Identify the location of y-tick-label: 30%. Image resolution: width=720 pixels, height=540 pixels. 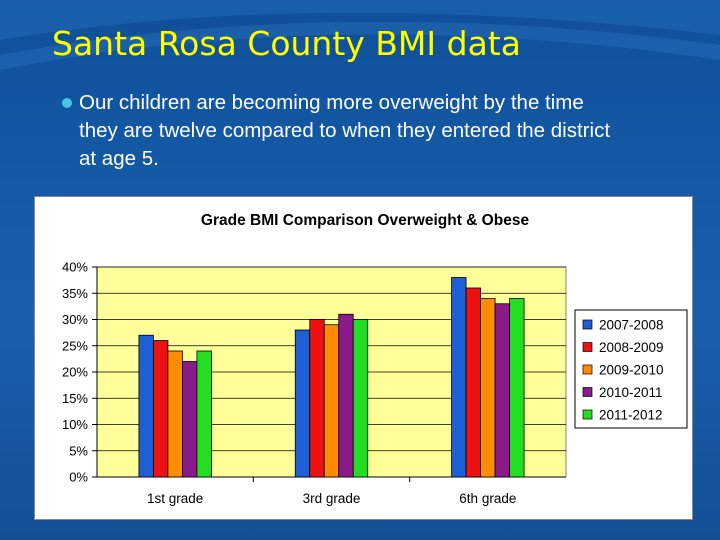
(75, 319).